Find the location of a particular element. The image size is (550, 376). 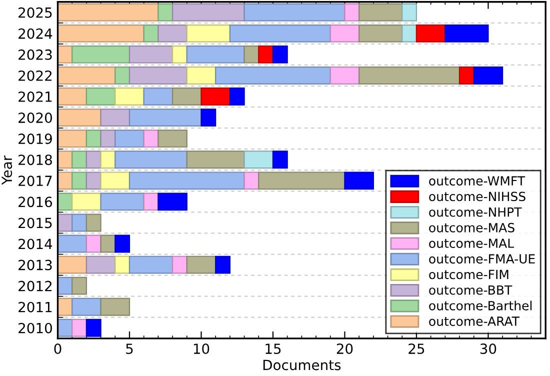

legend-label: outcome-ARAT is located at coordinates (474, 321).